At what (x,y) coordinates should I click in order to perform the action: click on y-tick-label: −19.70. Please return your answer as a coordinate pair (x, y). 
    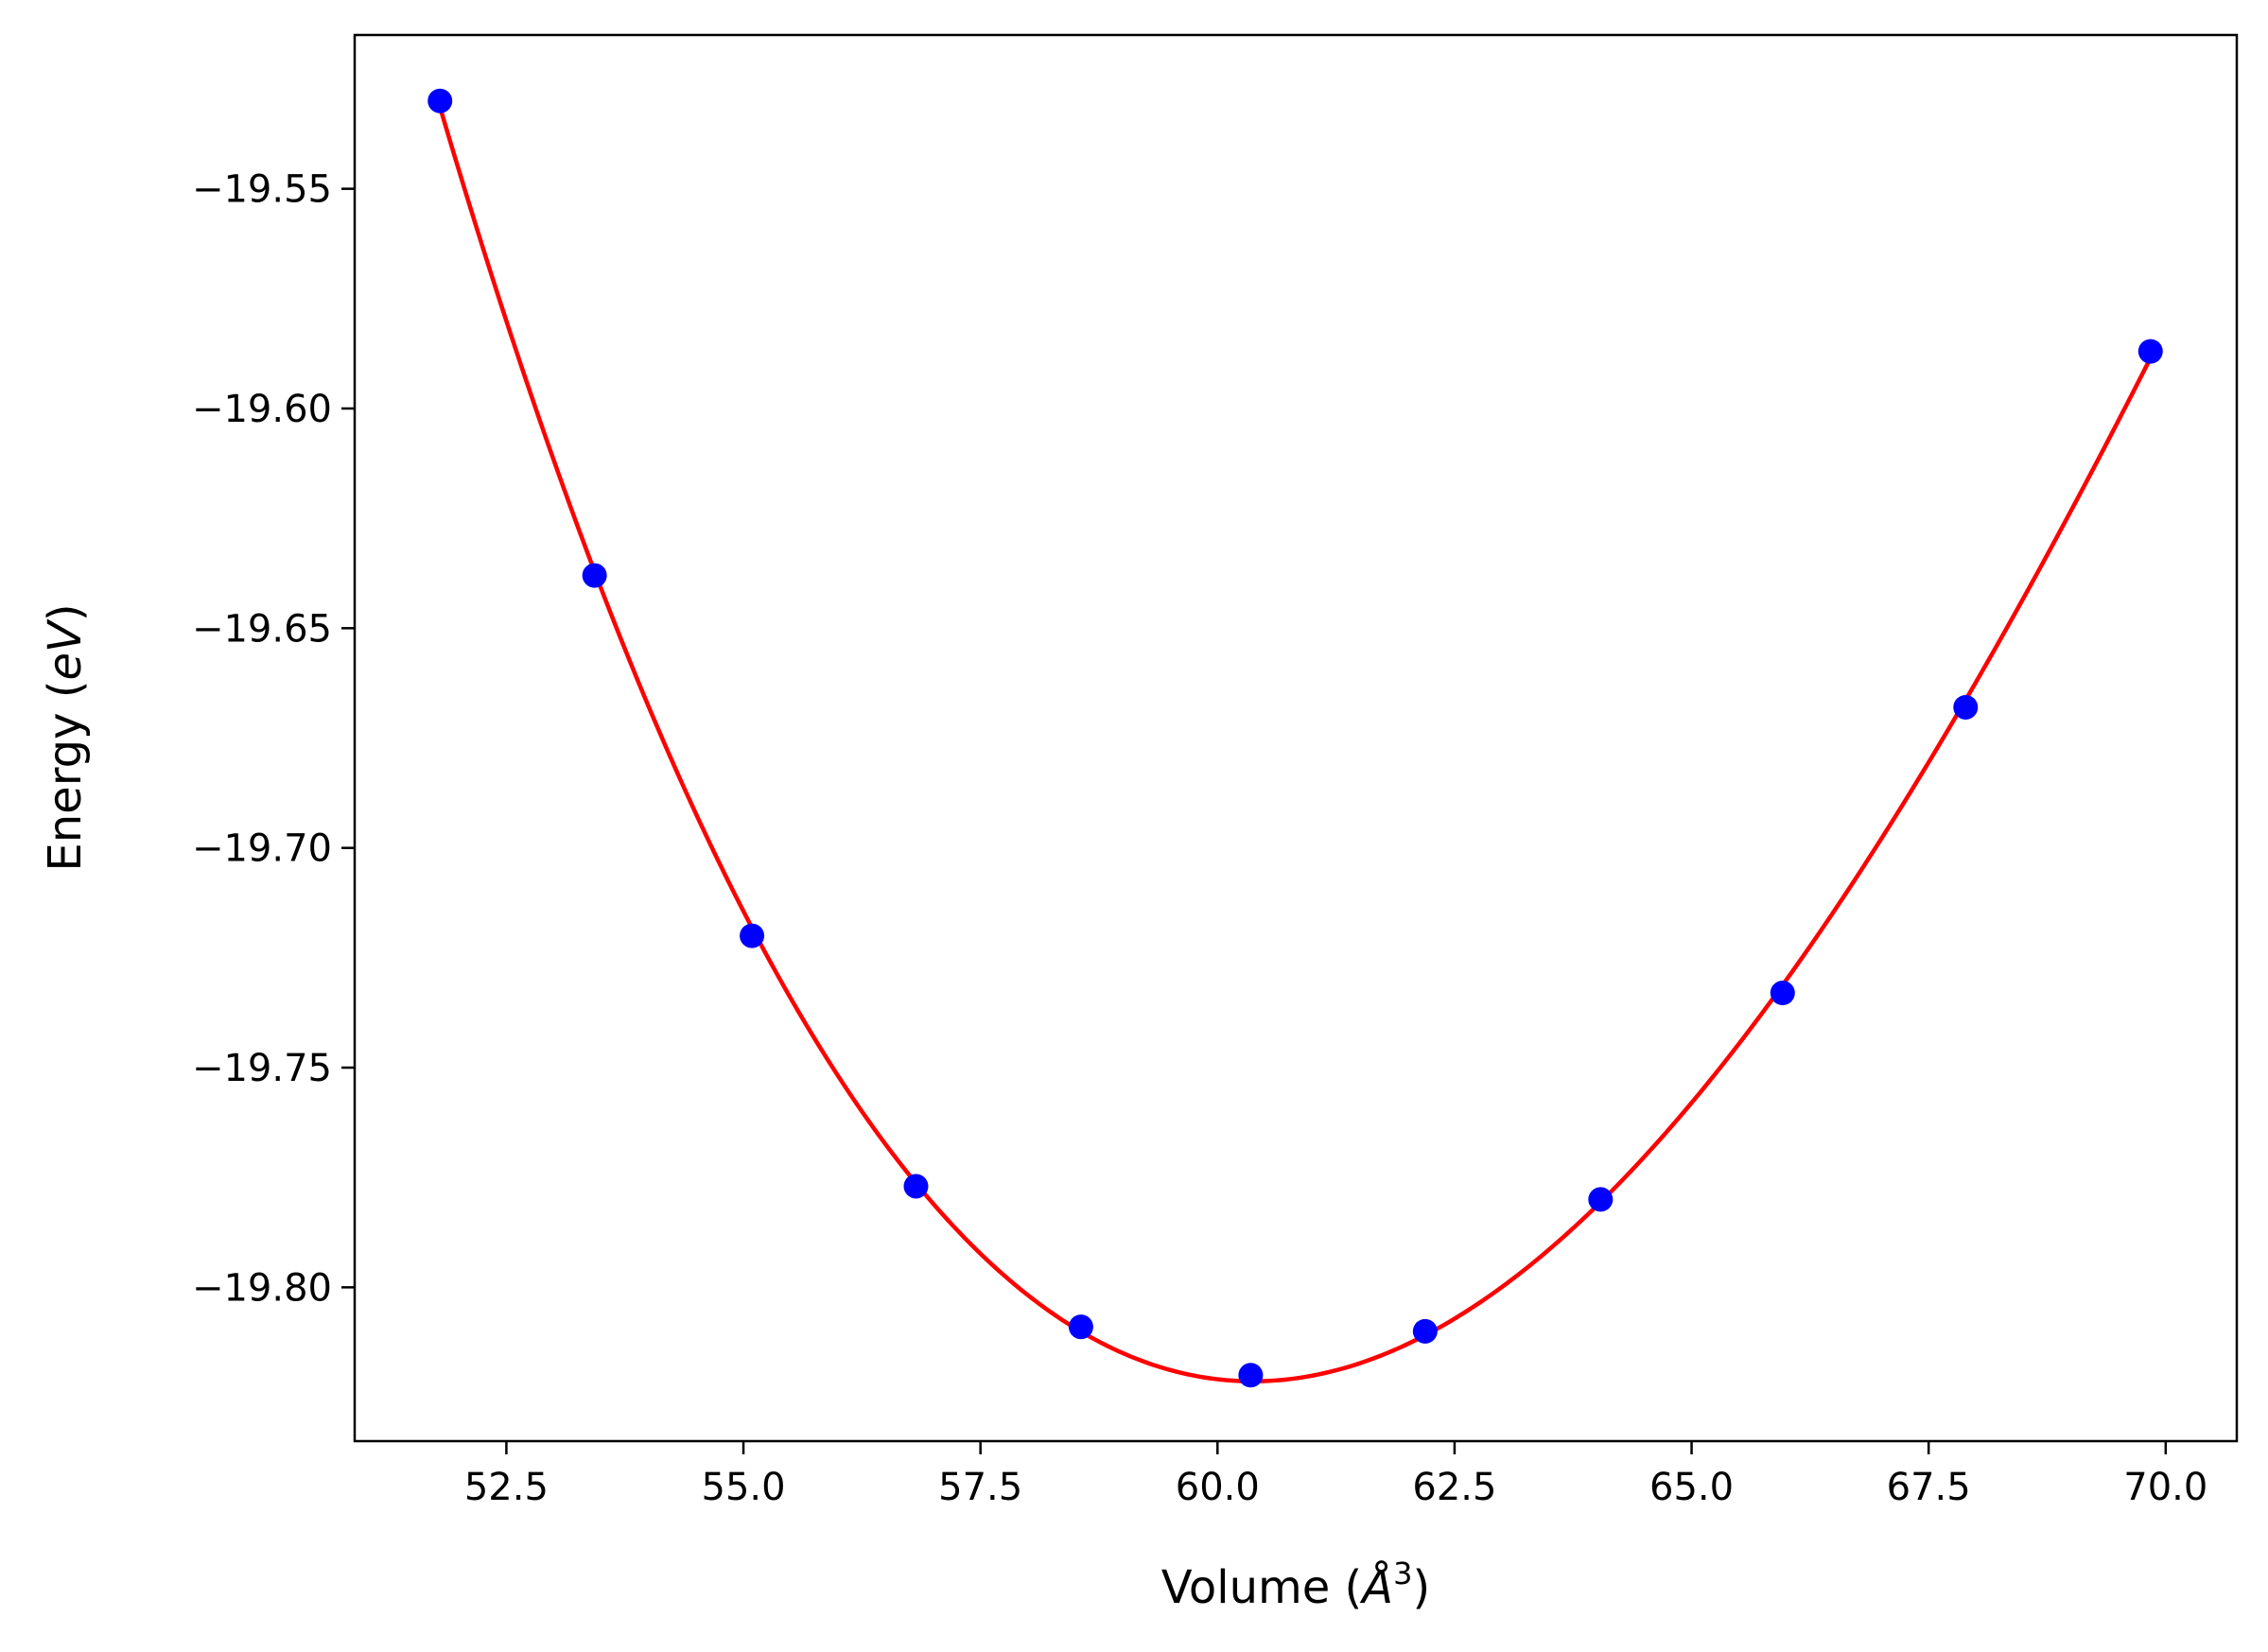
    Looking at the image, I should click on (262, 849).